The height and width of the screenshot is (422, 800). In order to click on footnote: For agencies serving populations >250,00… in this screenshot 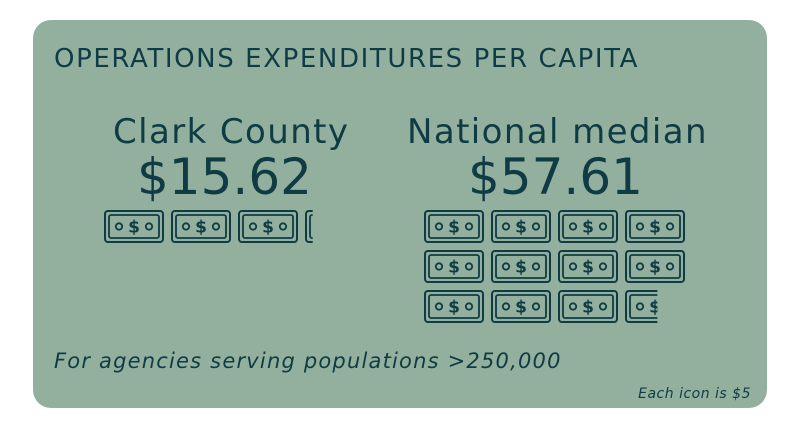, I will do `click(308, 361)`.